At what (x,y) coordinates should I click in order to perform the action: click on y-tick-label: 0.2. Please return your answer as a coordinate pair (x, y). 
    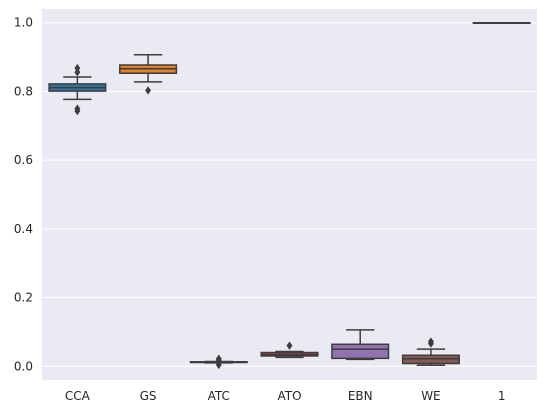
    Looking at the image, I should click on (23, 298).